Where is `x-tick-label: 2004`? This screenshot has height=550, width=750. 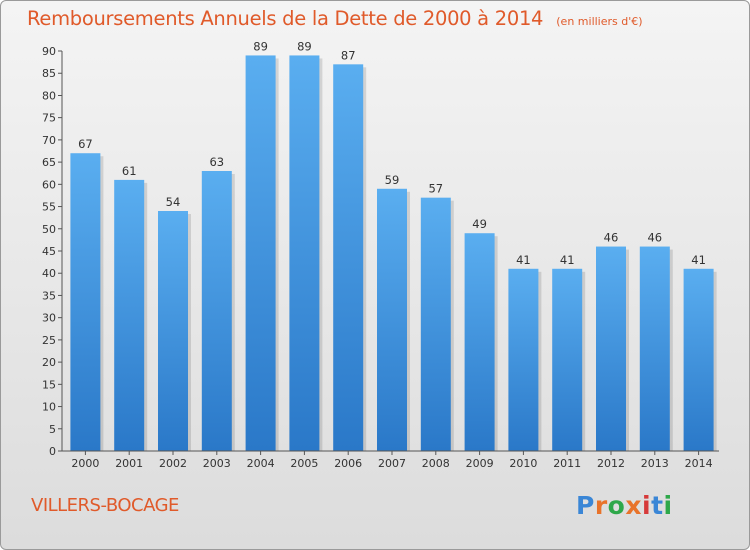 x-tick-label: 2004 is located at coordinates (261, 463).